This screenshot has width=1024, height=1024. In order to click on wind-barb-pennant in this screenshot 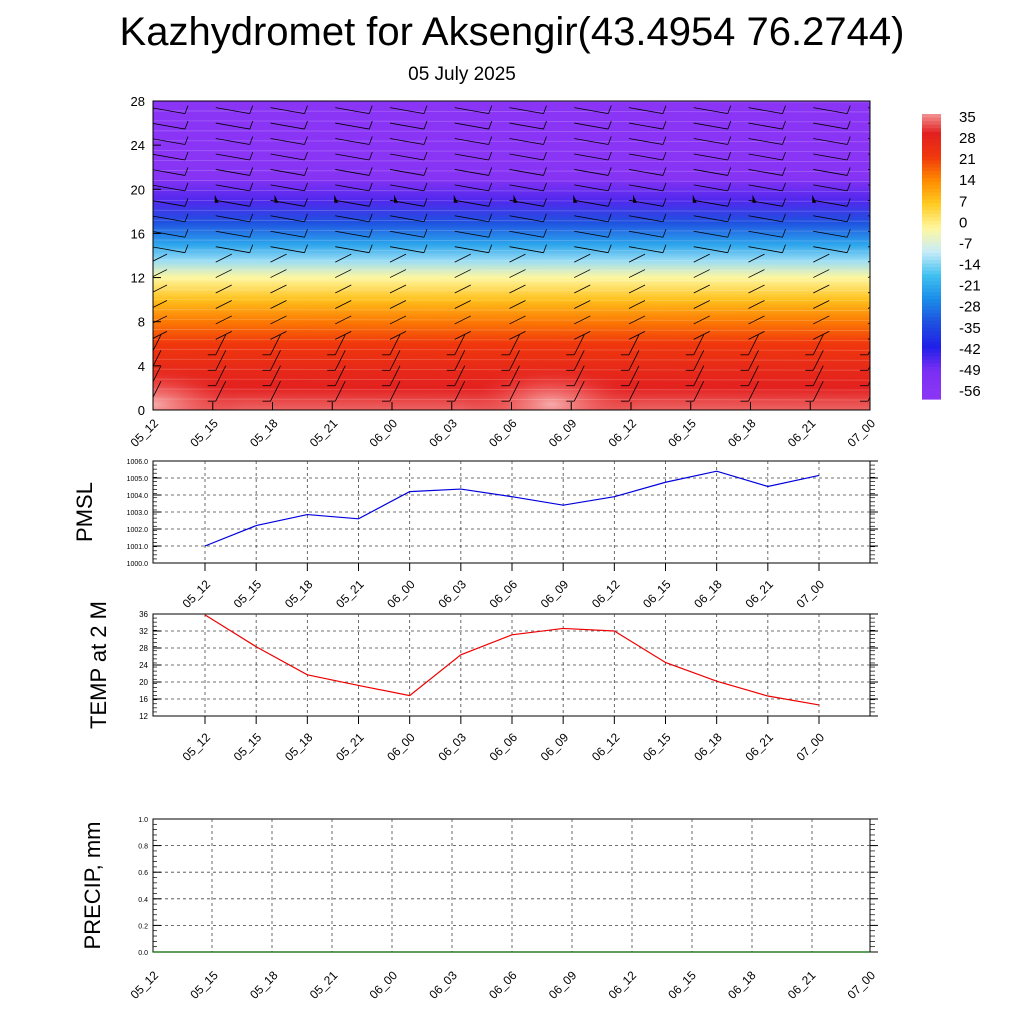, I will do `click(814, 198)`.